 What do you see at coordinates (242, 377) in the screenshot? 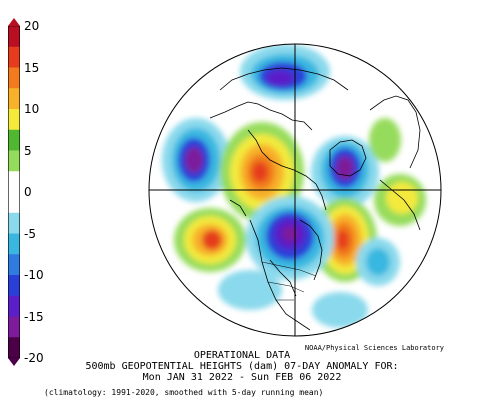
I see `title-line-3: Mon JAN 31 2022 - Sun FEB 06 2022` at bounding box center [242, 377].